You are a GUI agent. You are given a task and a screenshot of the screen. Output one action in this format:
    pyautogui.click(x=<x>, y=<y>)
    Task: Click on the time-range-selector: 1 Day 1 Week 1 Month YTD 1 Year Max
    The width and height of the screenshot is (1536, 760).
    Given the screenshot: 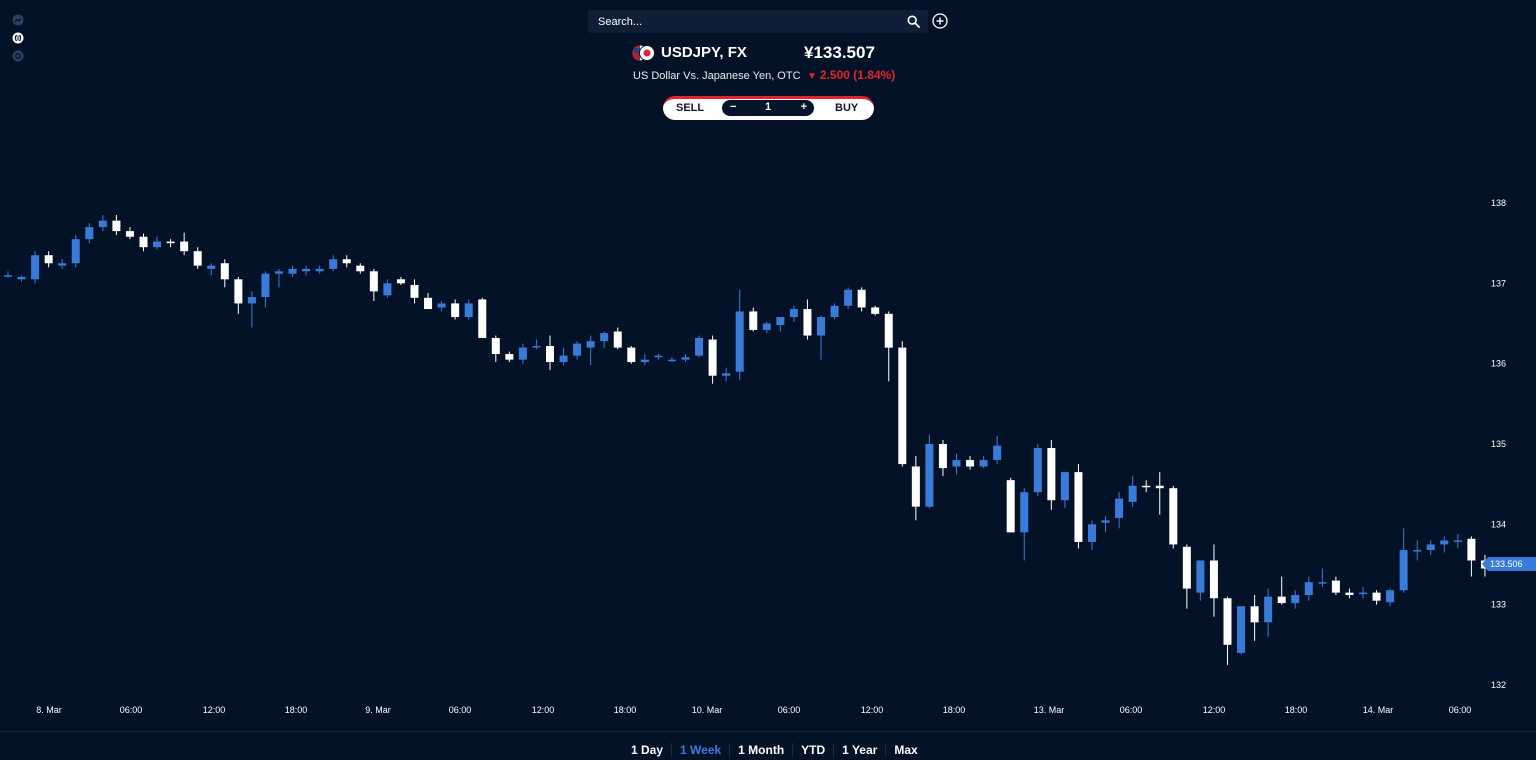 What is the action you would take?
    pyautogui.click(x=778, y=750)
    